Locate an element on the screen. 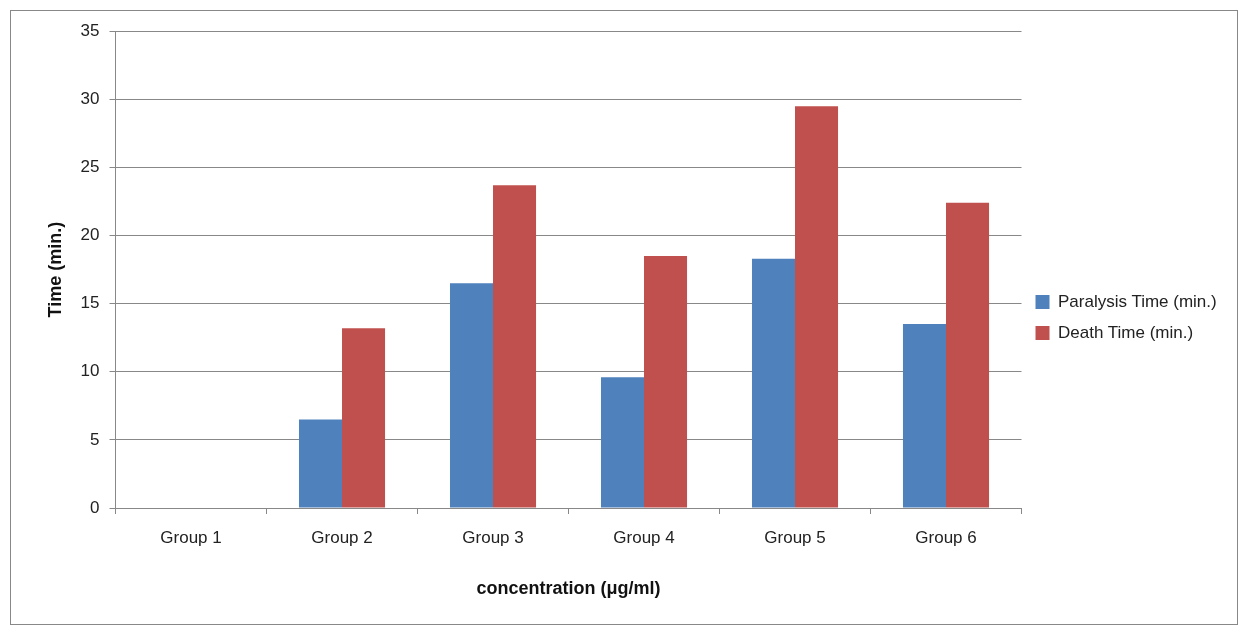 This screenshot has width=1249, height=635. y-tick-label: 15 is located at coordinates (90, 303).